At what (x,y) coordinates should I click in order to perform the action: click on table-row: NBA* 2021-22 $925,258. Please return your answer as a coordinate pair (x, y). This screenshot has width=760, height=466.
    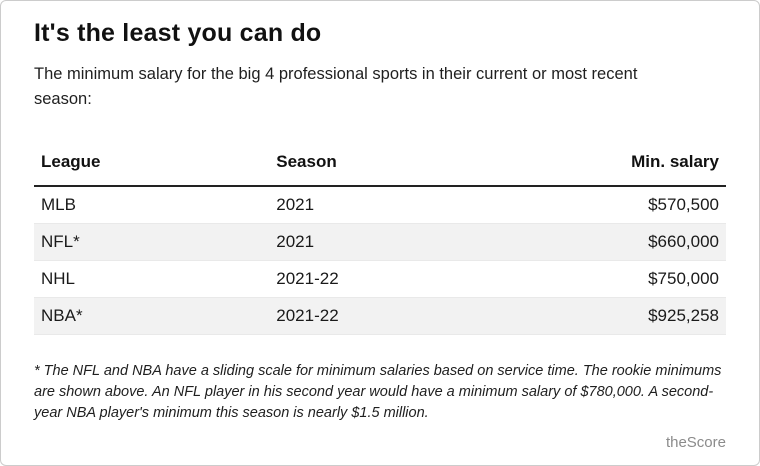
    Looking at the image, I should click on (380, 316).